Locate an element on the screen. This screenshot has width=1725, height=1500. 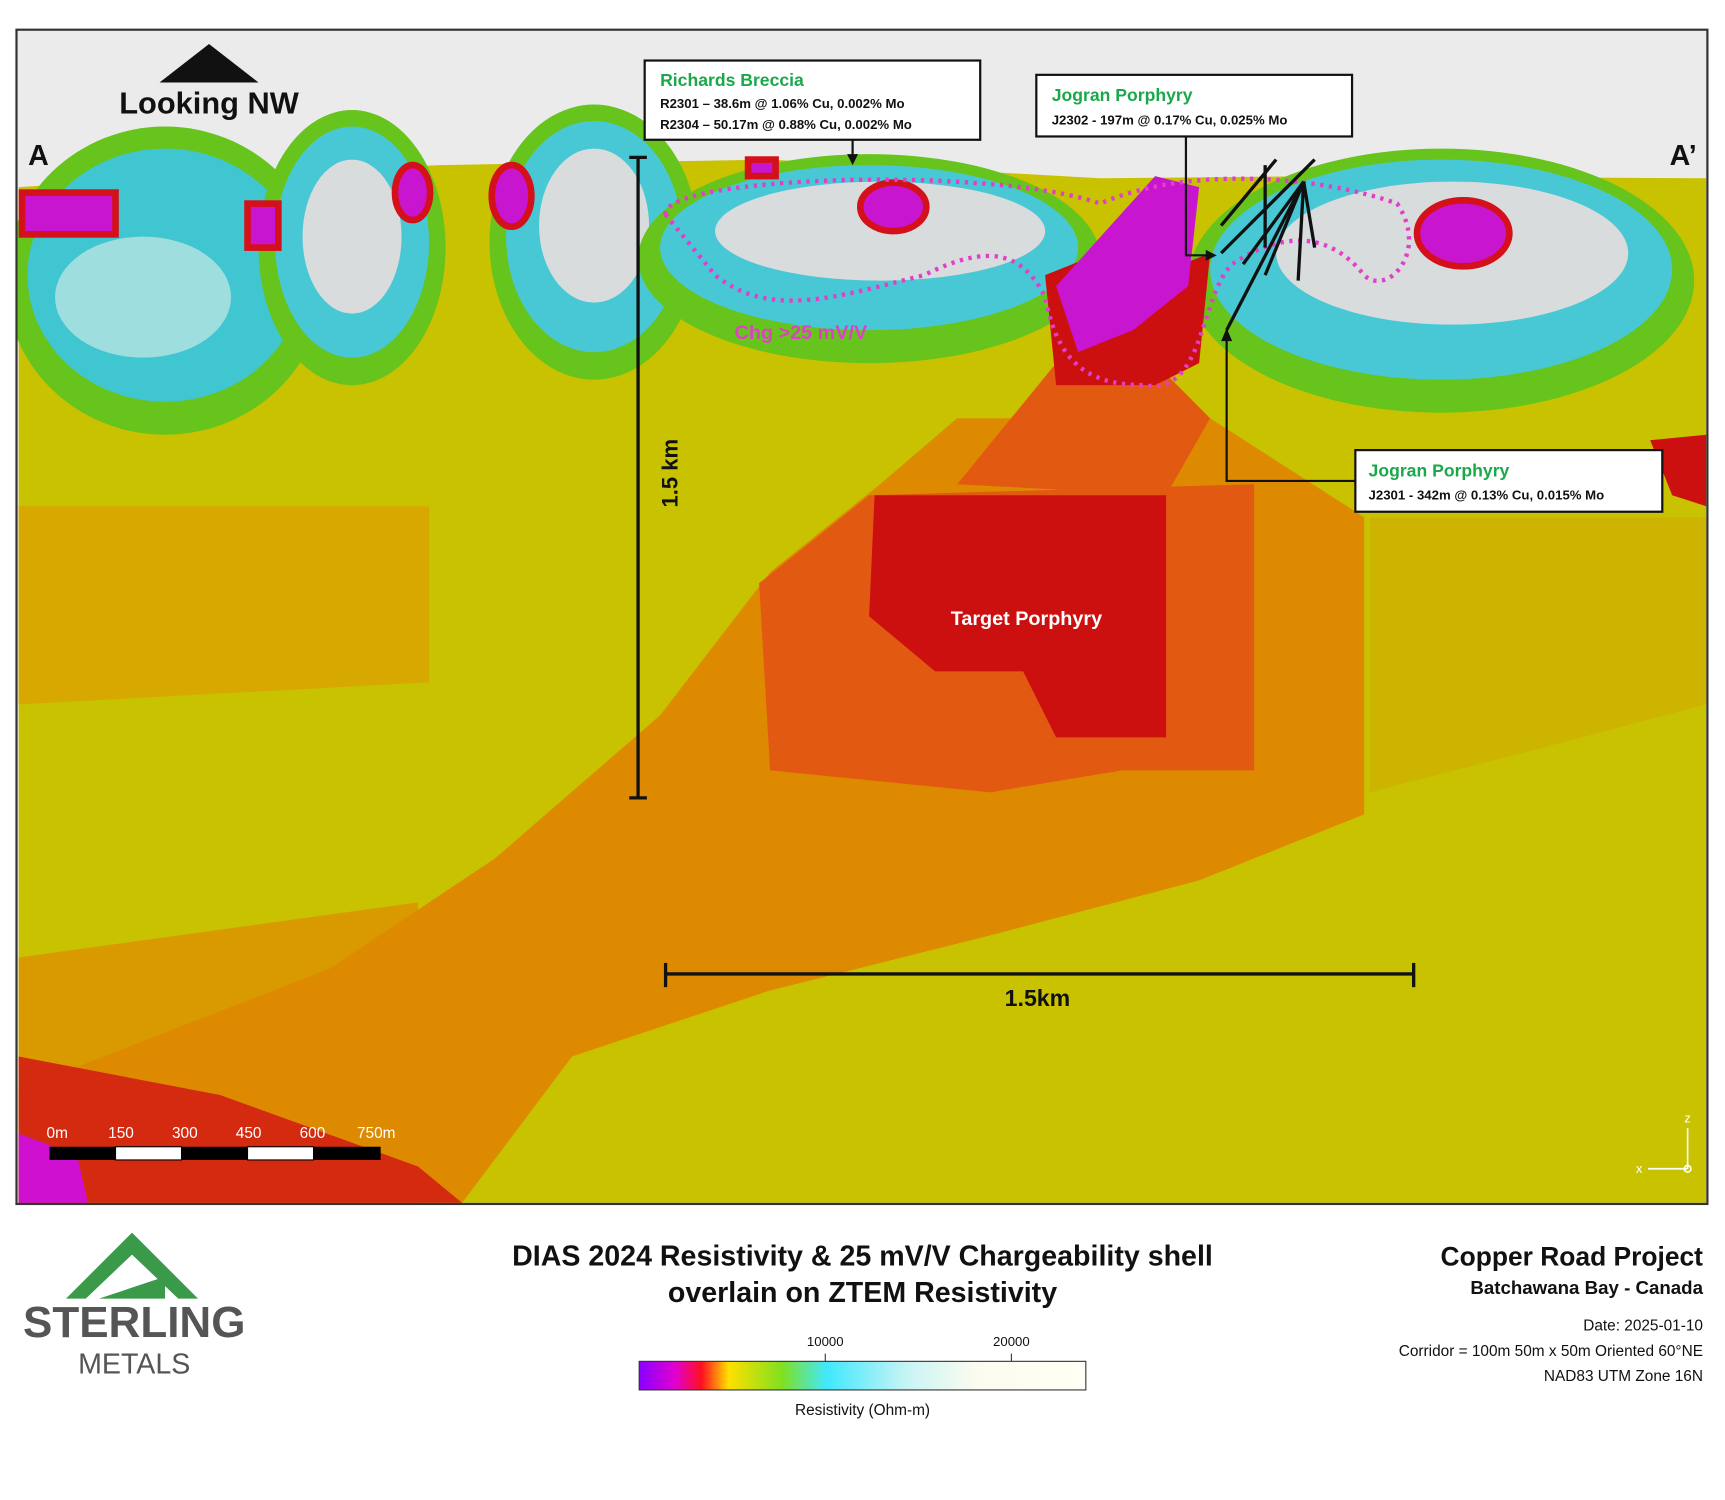
axes-glyph is located at coordinates (1669, 1150).